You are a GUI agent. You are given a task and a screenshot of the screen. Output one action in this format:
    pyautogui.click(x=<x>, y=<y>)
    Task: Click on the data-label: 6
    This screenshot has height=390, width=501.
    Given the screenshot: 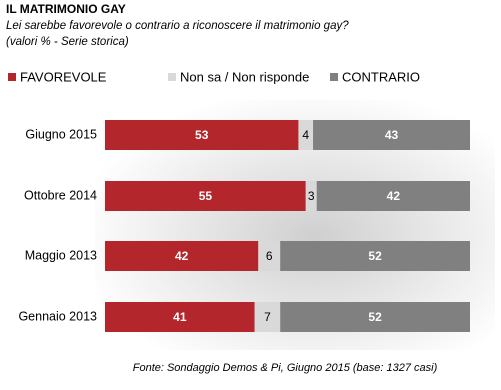 What is the action you would take?
    pyautogui.click(x=269, y=256)
    